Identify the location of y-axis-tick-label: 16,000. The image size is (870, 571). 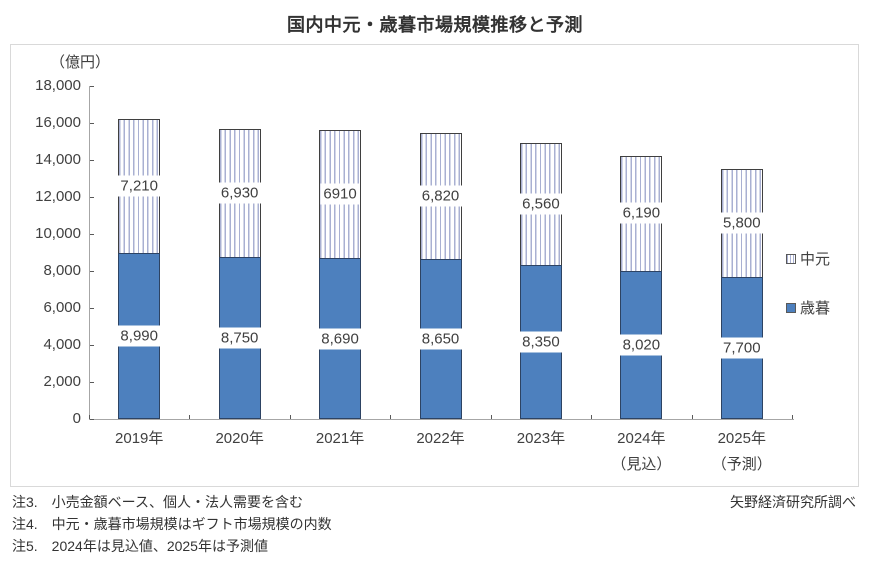
(58, 122).